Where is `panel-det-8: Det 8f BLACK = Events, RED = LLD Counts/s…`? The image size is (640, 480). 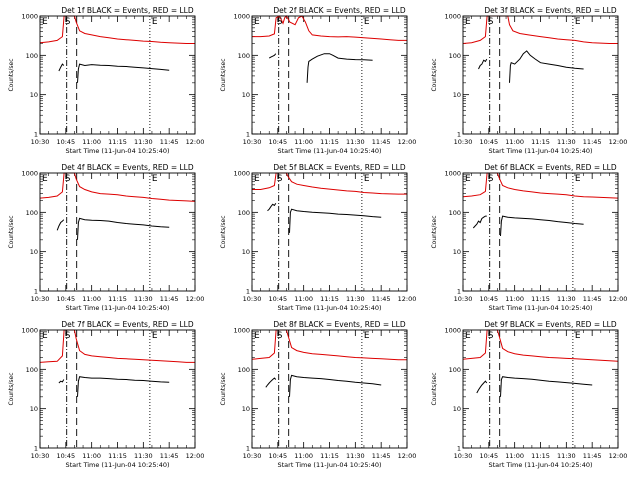
panel-det-8: Det 8f BLACK = Events, RED = LLD Counts/s… is located at coordinates (318, 394).